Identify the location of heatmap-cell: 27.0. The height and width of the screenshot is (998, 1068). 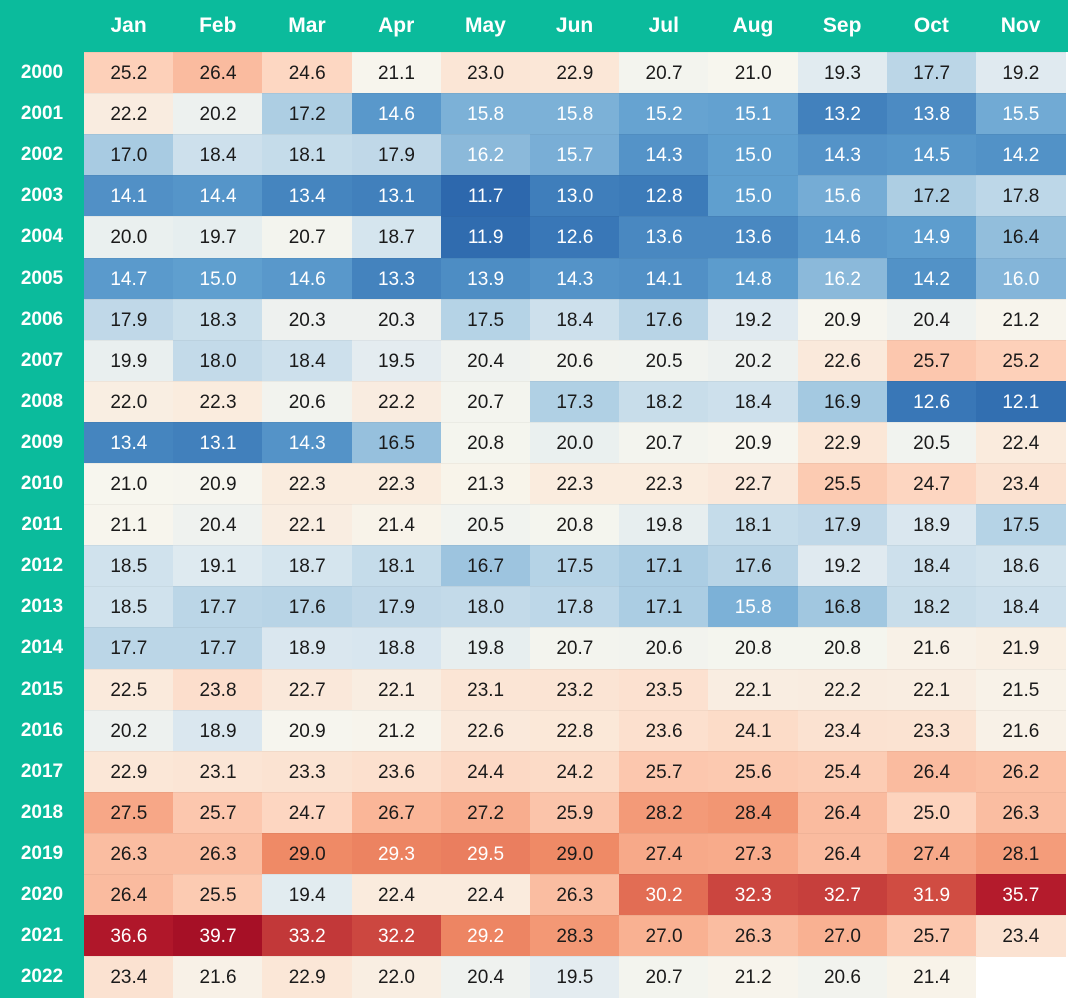
(842, 936).